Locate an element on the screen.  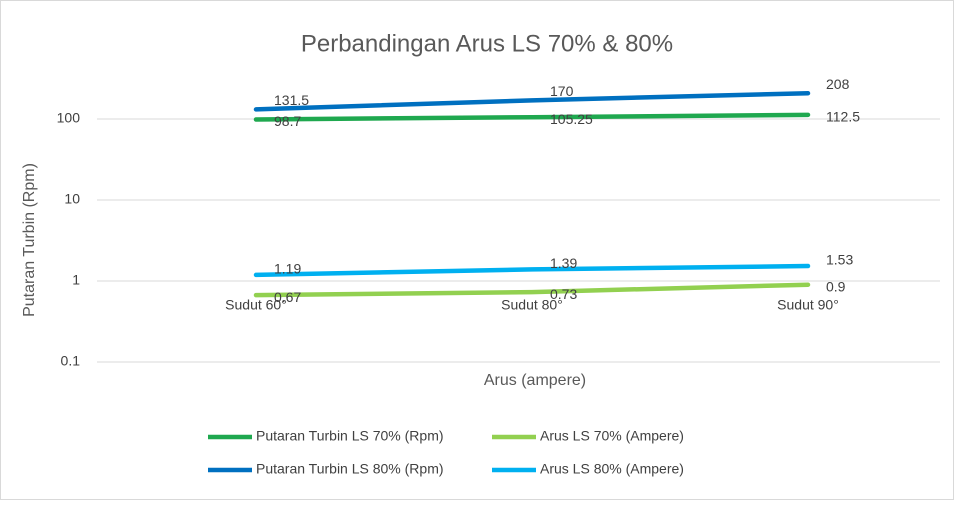
data-label: 0.73 is located at coordinates (563, 294).